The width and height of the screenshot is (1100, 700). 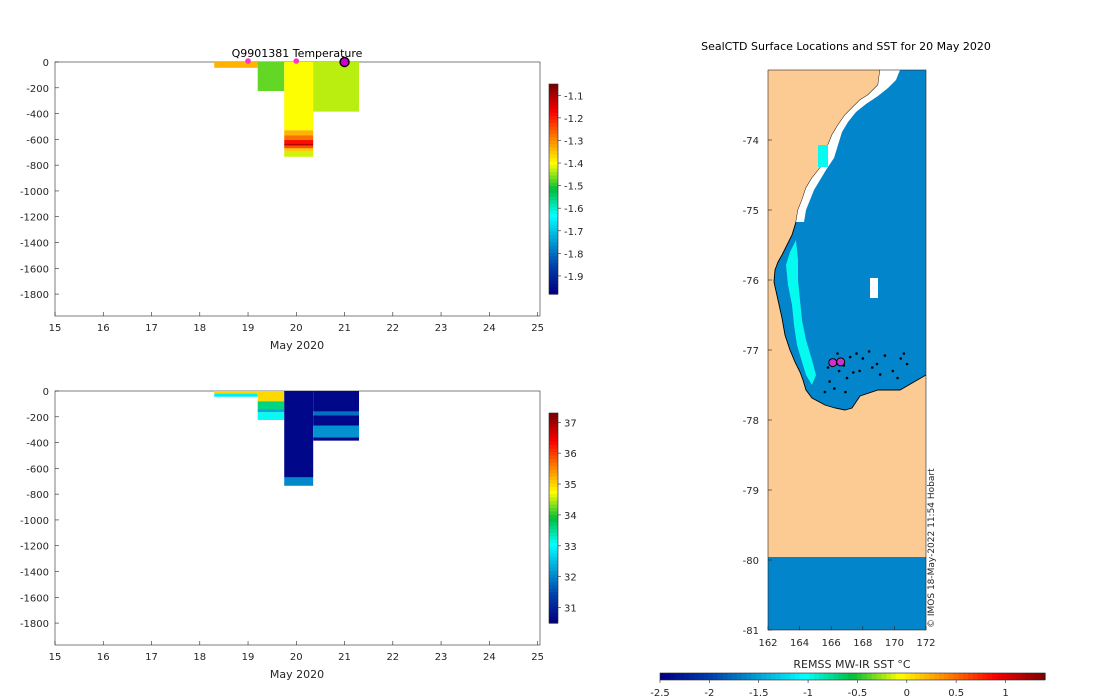 What do you see at coordinates (287, 438) in the screenshot?
I see `salinity-profiles` at bounding box center [287, 438].